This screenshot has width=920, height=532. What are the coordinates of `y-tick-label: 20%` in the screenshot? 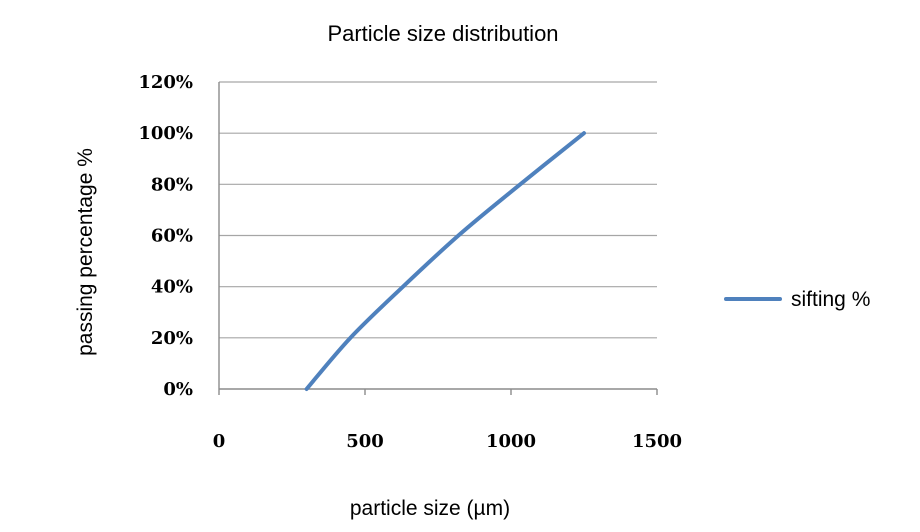 It's located at (172, 338).